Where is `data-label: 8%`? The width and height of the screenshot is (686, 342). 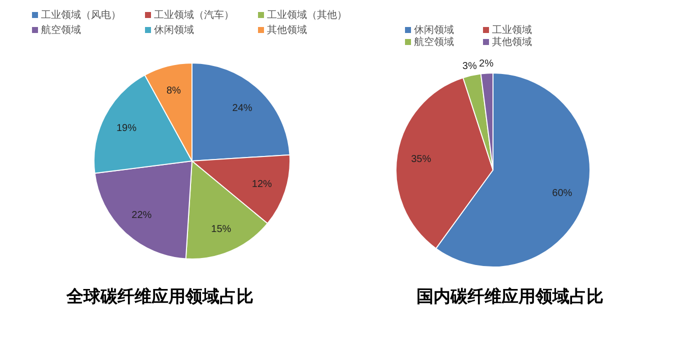 data-label: 8% is located at coordinates (174, 90).